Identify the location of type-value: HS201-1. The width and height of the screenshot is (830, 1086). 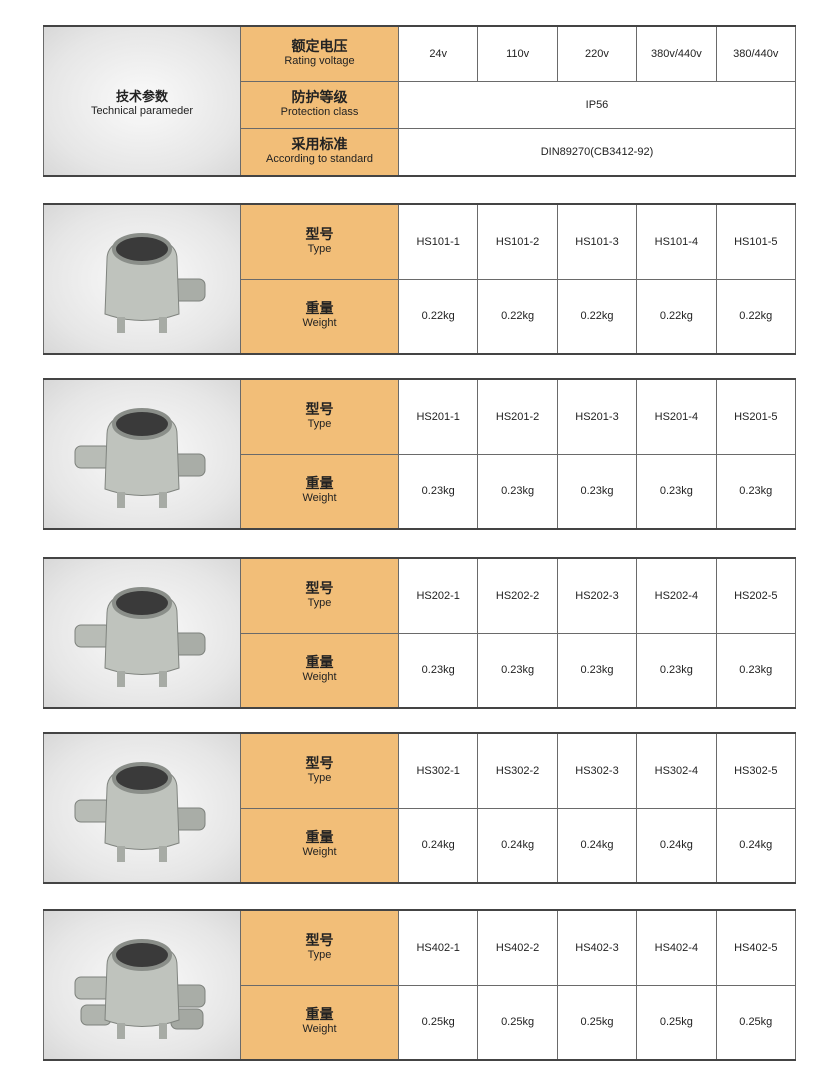
(438, 416).